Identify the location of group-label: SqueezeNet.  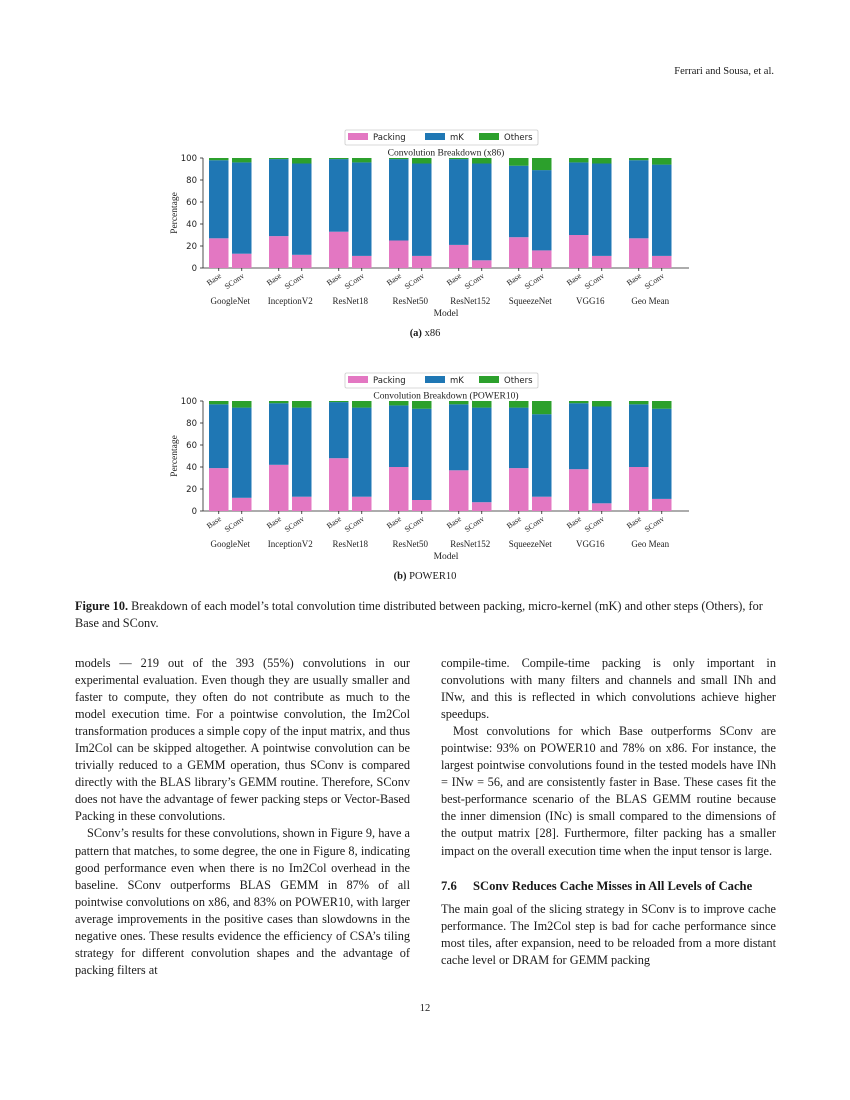
(530, 544).